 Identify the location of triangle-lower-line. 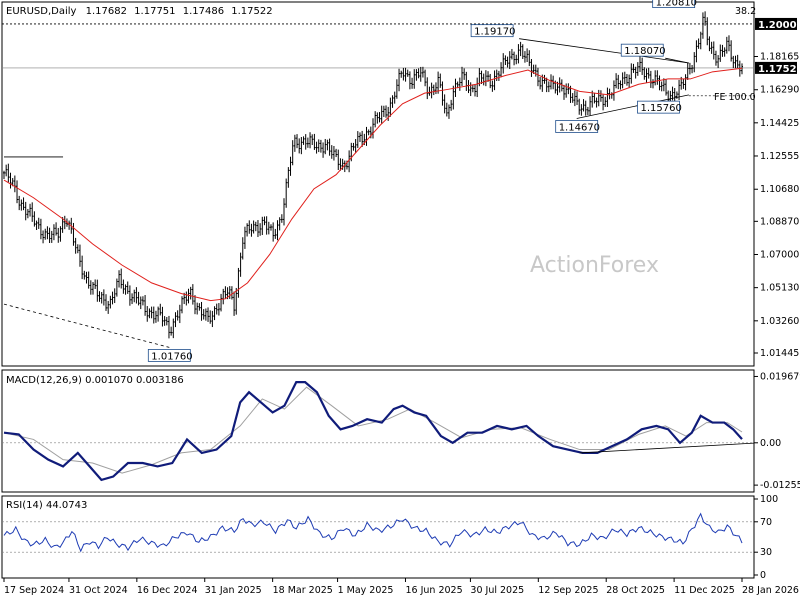
(632, 106).